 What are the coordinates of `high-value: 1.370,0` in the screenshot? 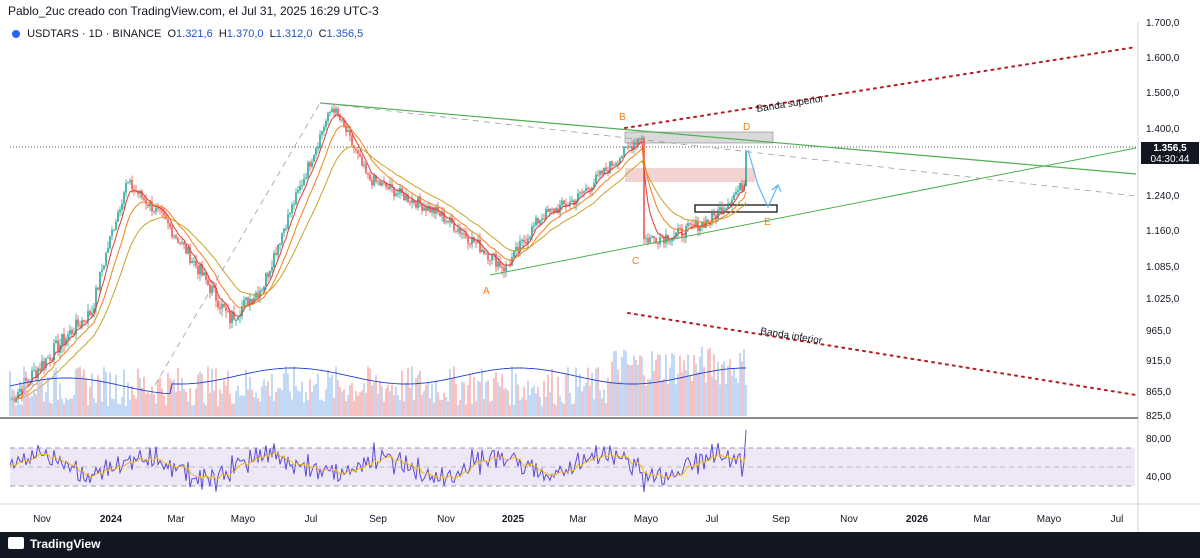 It's located at (245, 34).